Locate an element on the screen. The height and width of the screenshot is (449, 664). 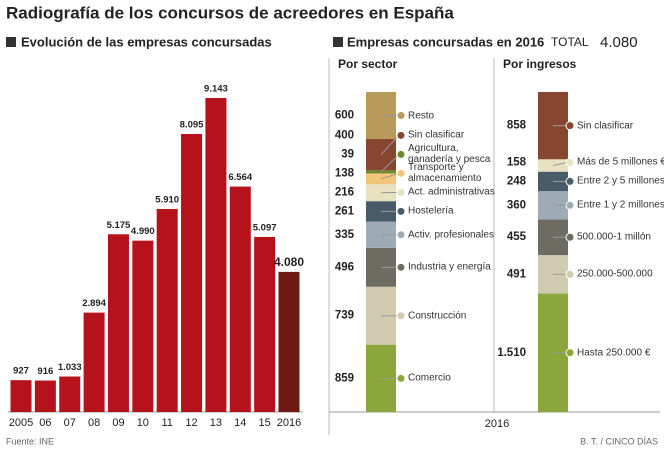
total: 4.080 is located at coordinates (619, 42).